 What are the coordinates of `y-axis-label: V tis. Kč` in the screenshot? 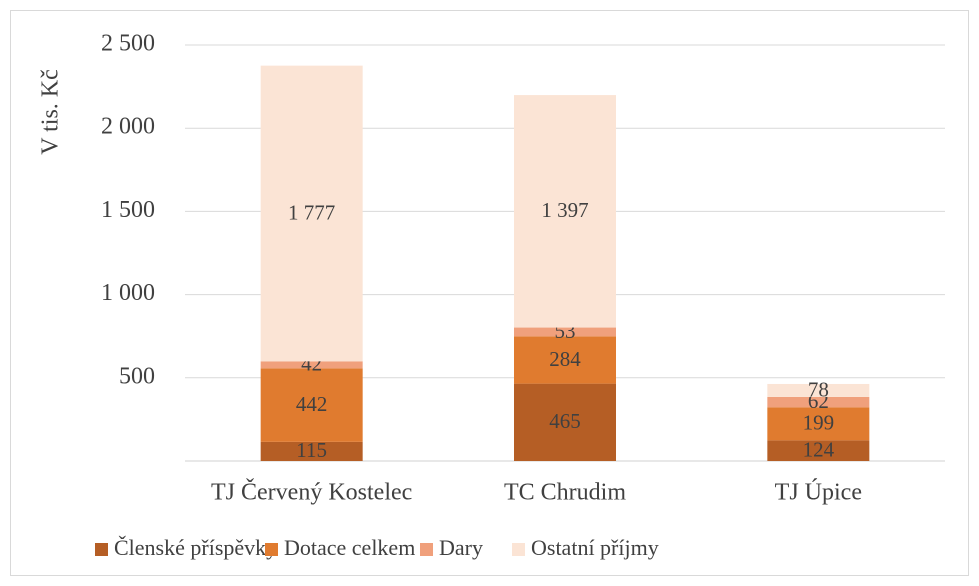 It's located at (51, 112).